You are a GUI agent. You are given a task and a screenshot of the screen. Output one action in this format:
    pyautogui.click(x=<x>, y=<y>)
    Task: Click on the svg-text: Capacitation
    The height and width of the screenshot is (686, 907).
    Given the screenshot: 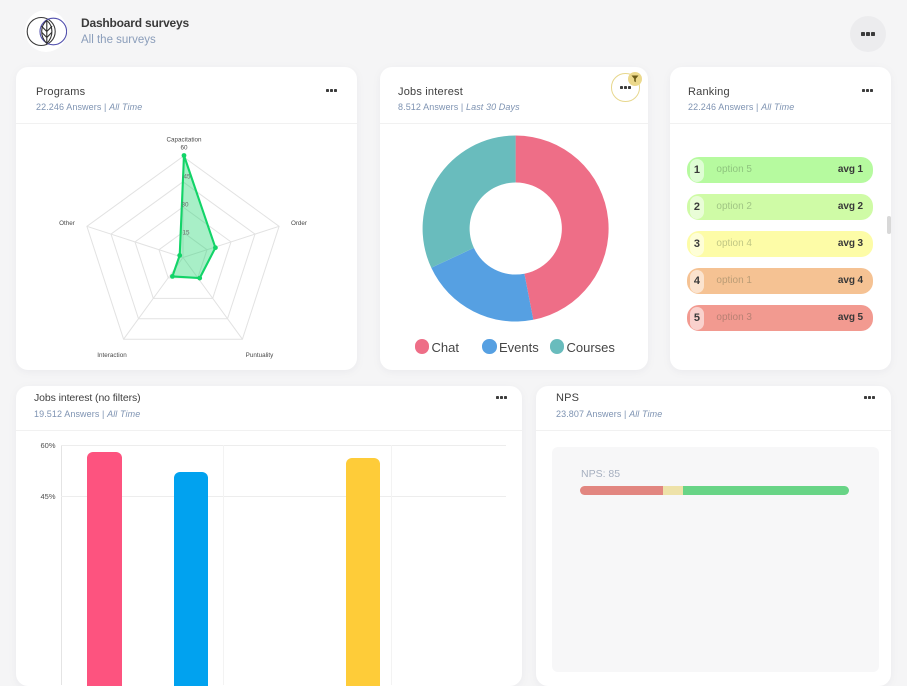 What is the action you would take?
    pyautogui.click(x=184, y=140)
    